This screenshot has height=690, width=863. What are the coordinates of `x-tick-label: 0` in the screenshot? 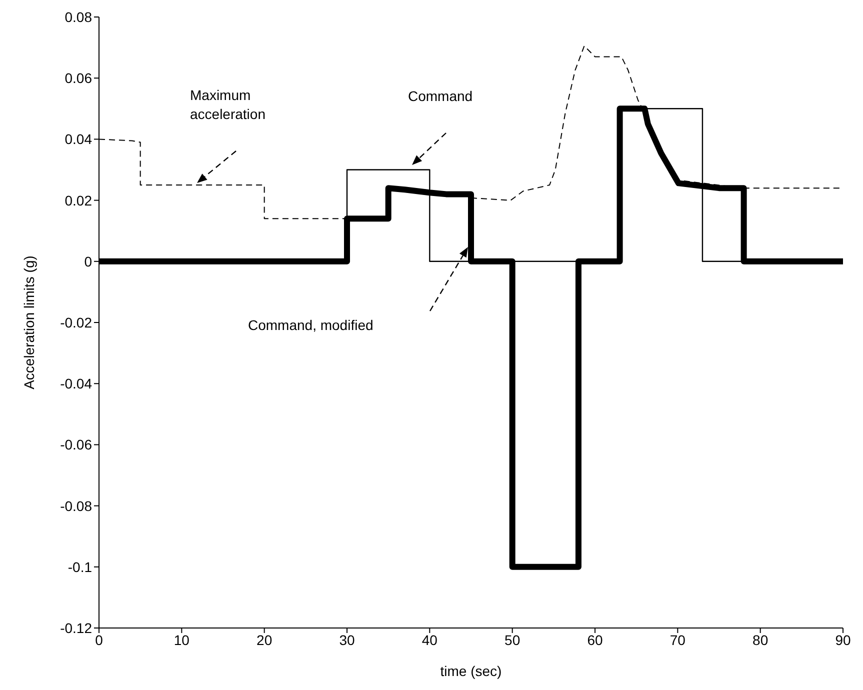 It's located at (99, 640).